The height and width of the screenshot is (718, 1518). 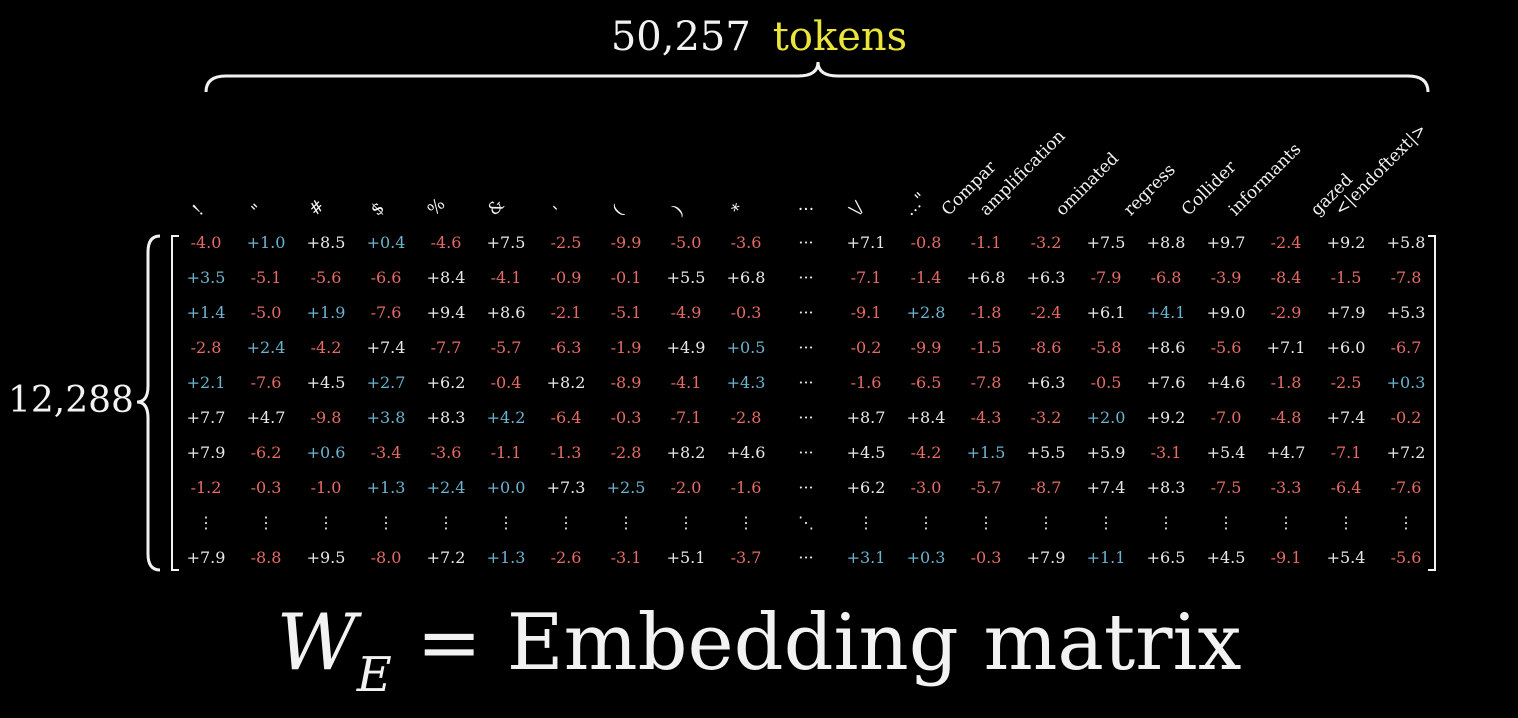 What do you see at coordinates (506, 242) in the screenshot?
I see `matrix-cell: +7.5` at bounding box center [506, 242].